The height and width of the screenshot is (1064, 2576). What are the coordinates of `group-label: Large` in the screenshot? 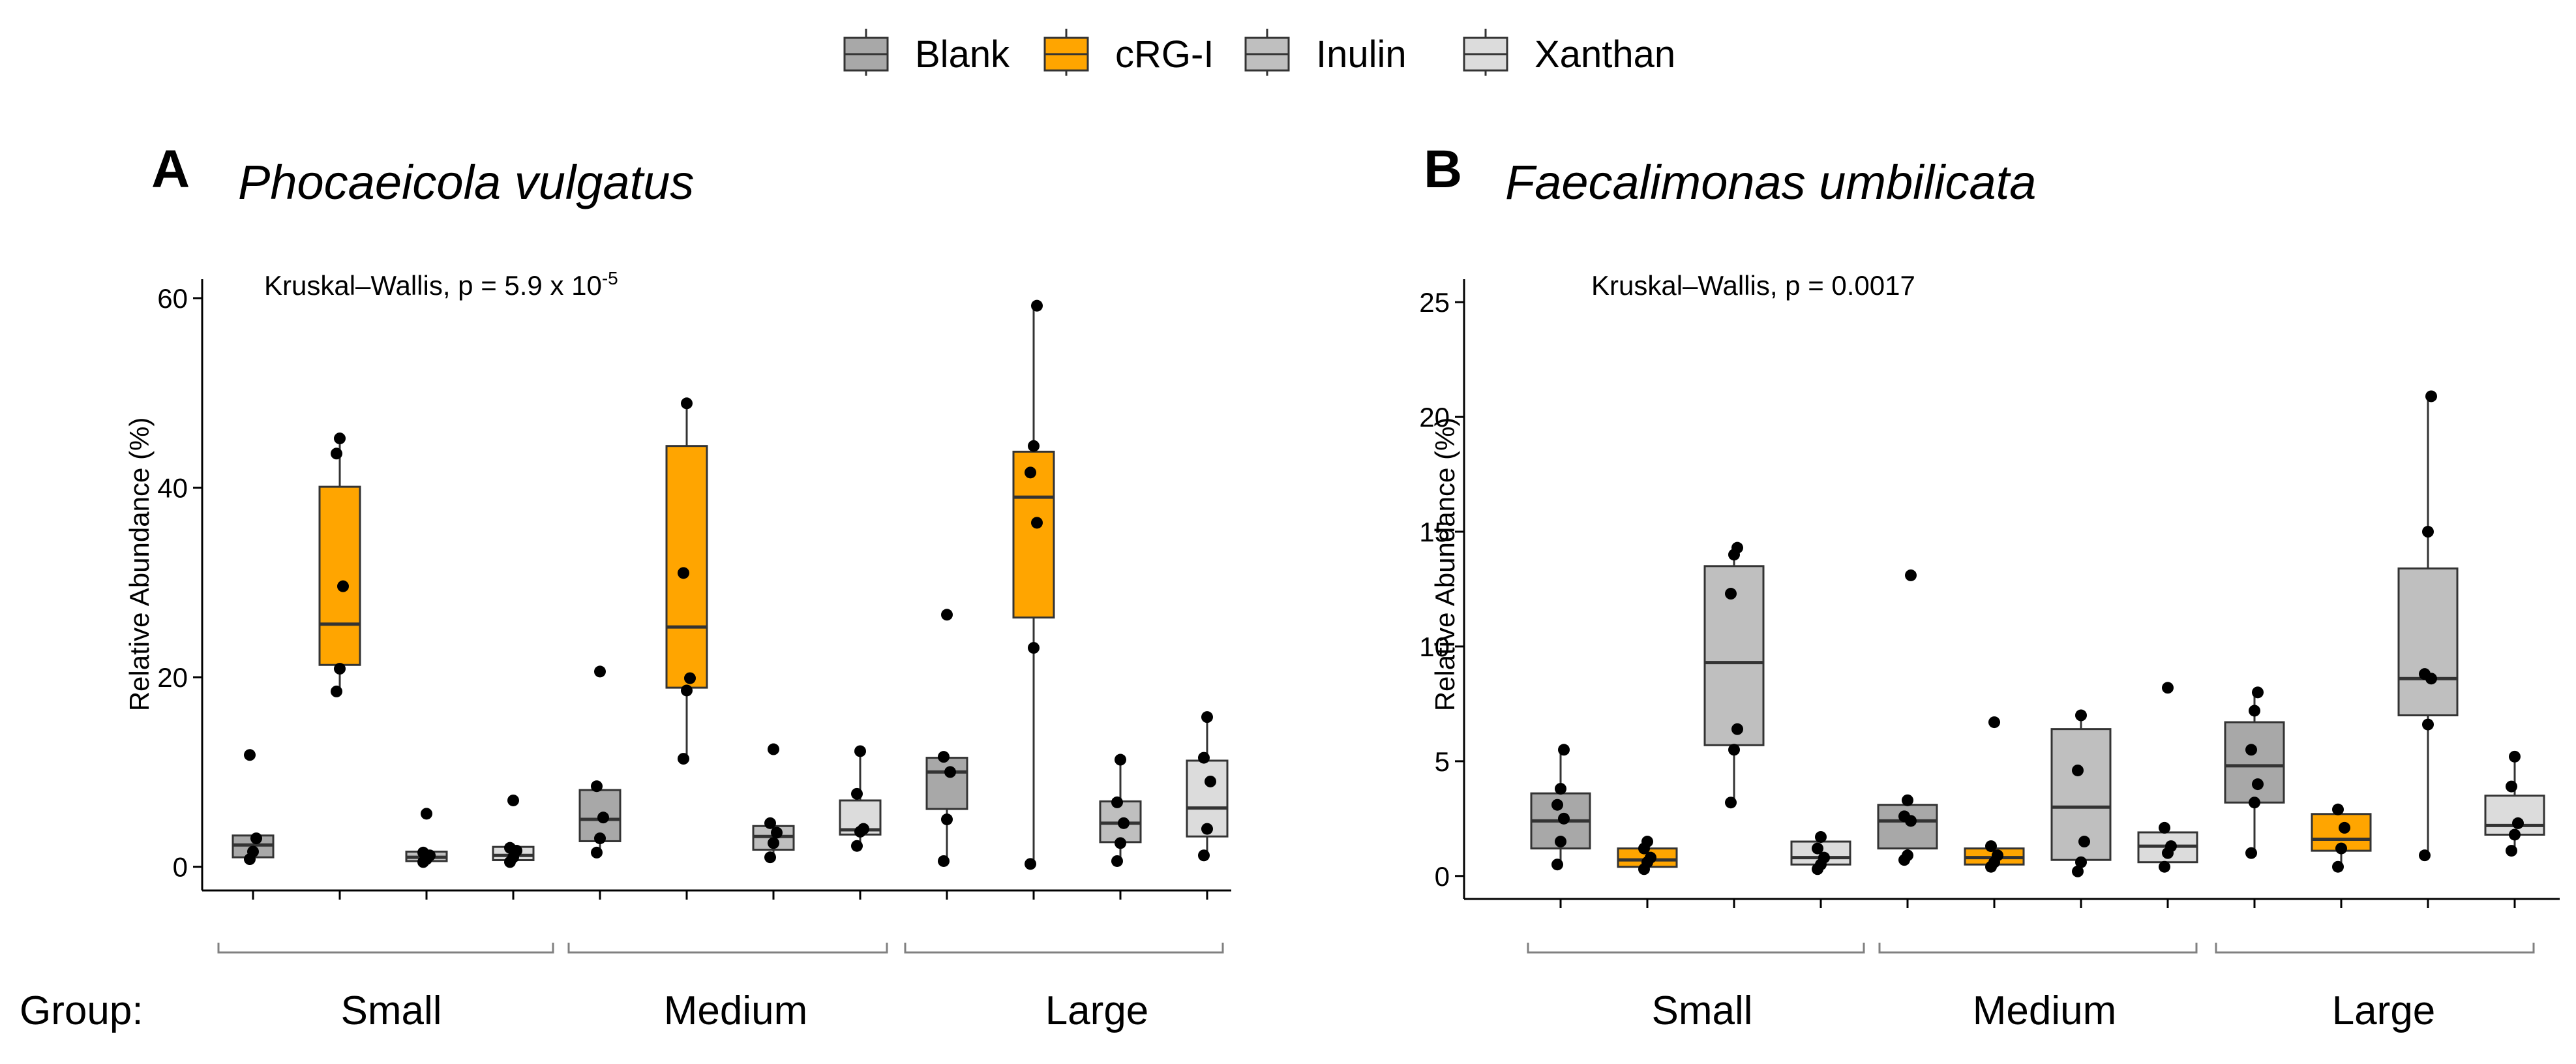 It's located at (2384, 1010).